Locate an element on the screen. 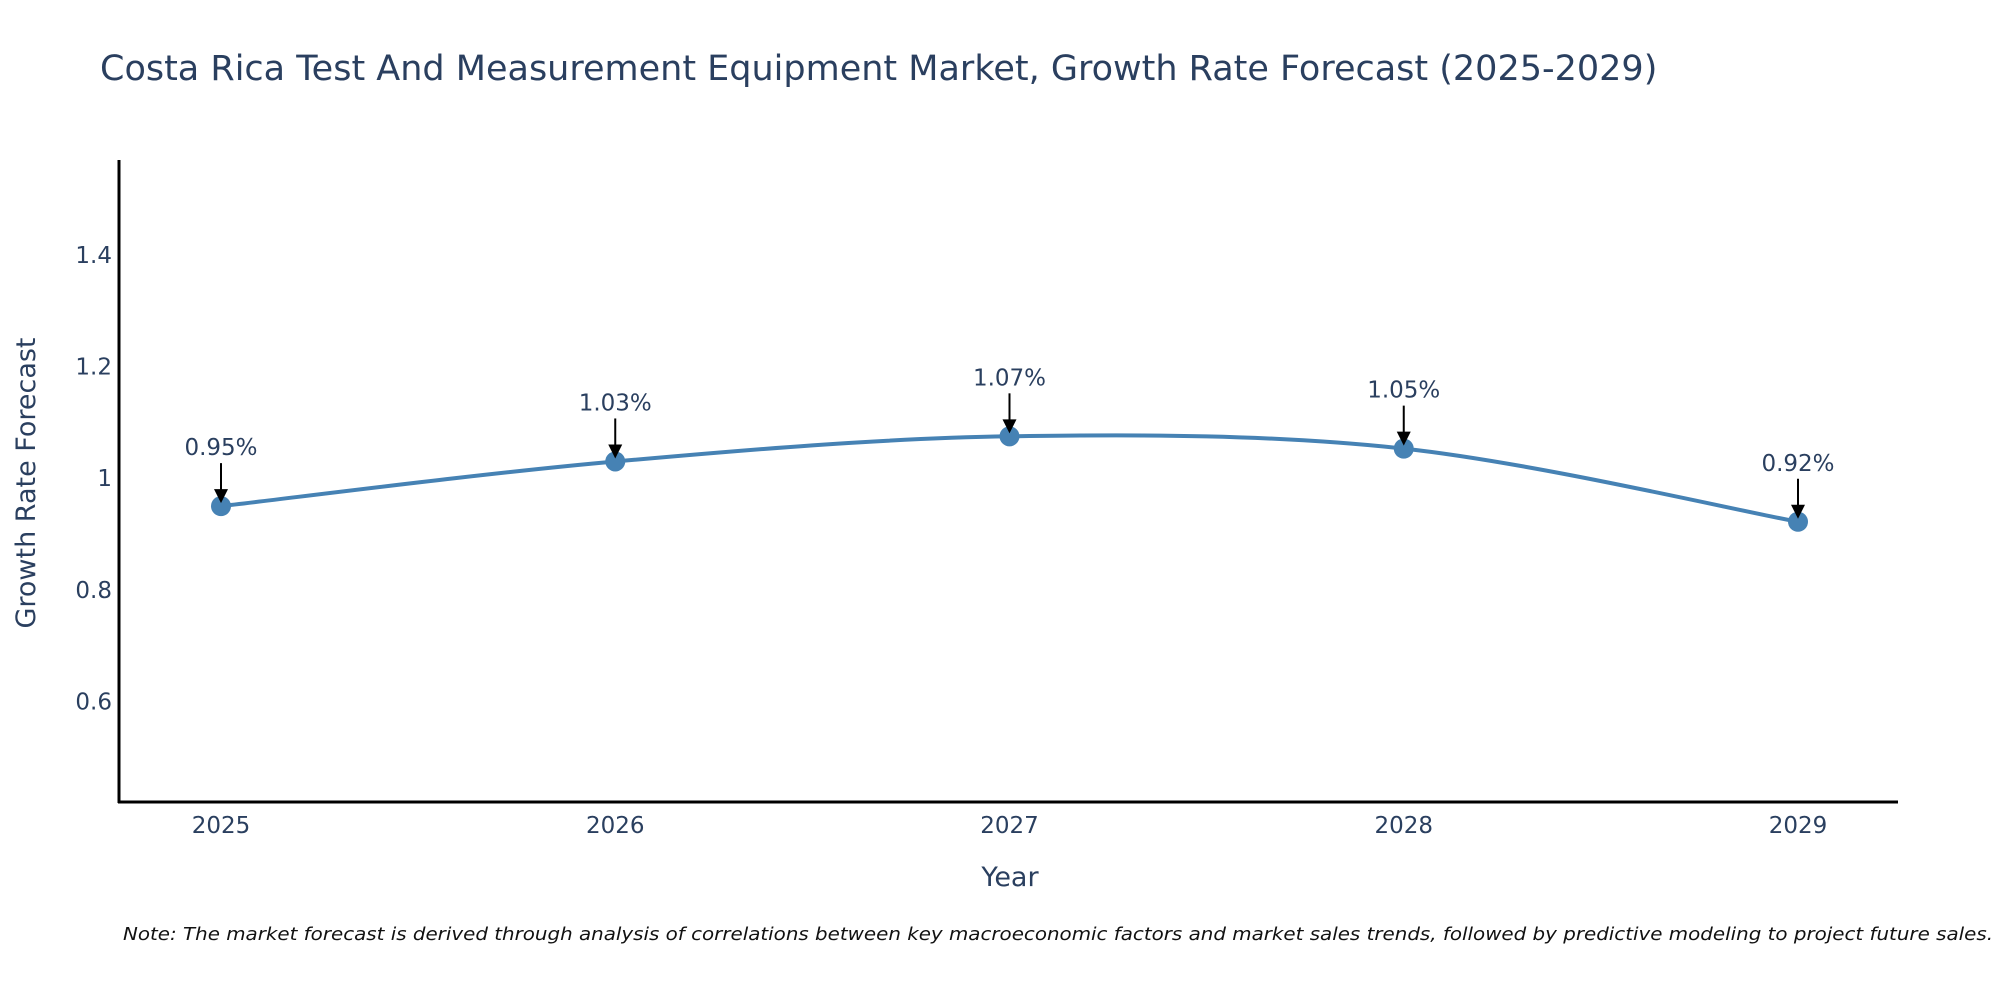 The width and height of the screenshot is (2000, 1000). series-line is located at coordinates (1009, 478).